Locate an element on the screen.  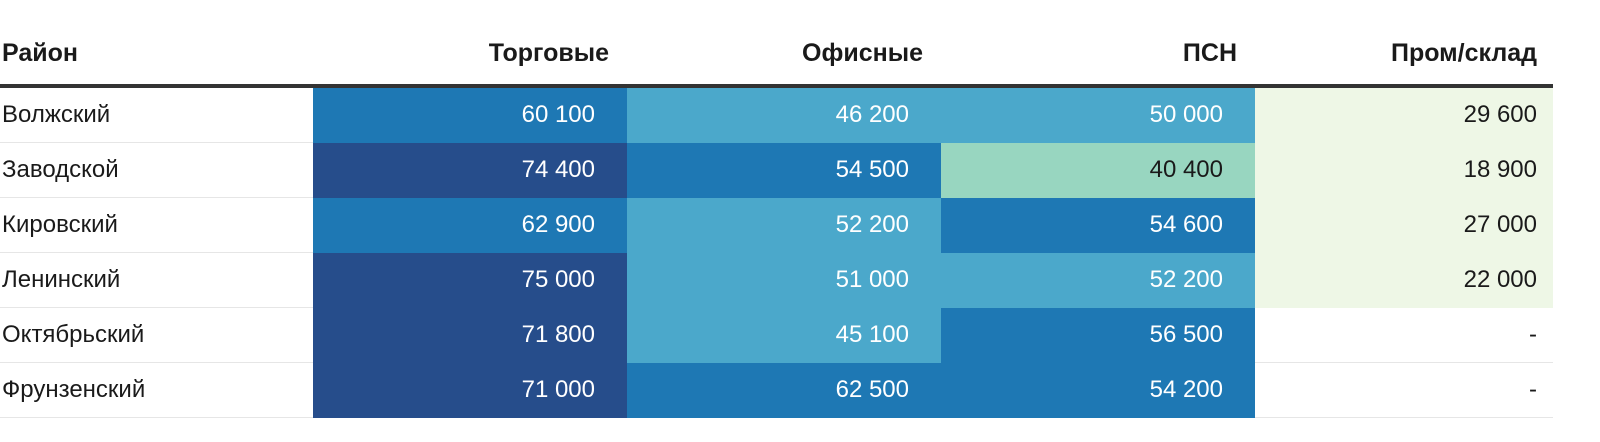
cell-office: 62 500 is located at coordinates (784, 390).